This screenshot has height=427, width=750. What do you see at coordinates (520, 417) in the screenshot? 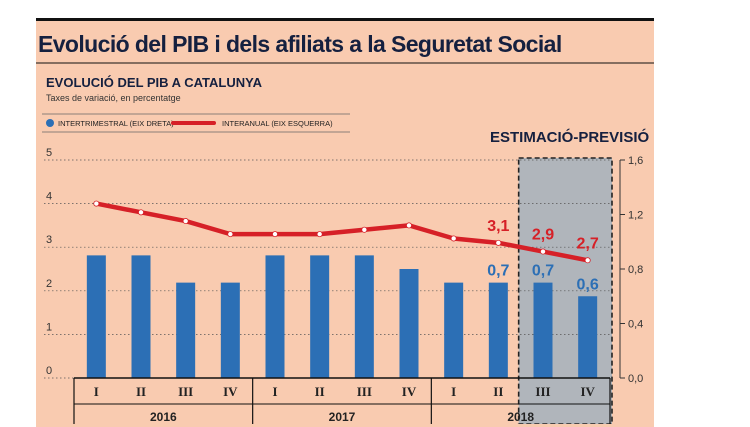
I see `year-label: 2018` at bounding box center [520, 417].